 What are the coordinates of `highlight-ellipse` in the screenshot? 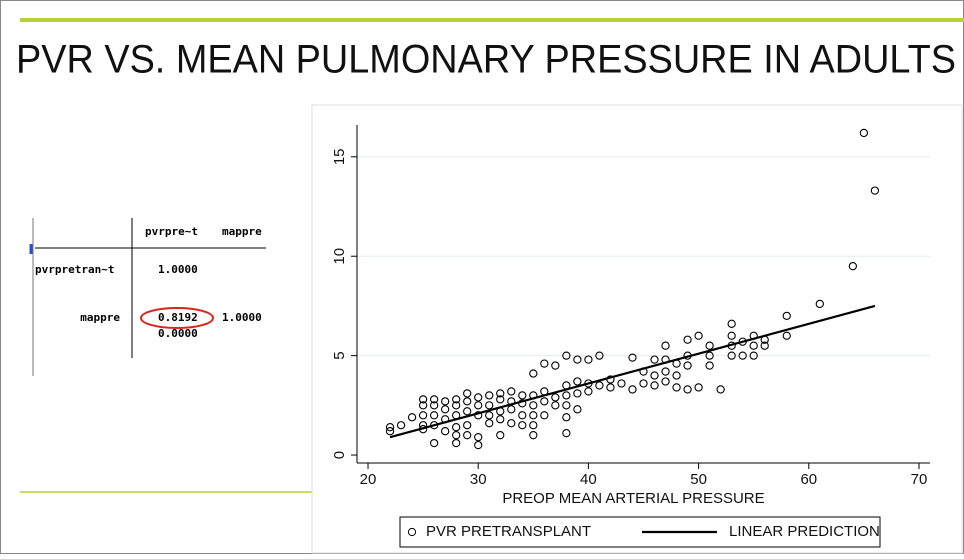 It's located at (177, 318).